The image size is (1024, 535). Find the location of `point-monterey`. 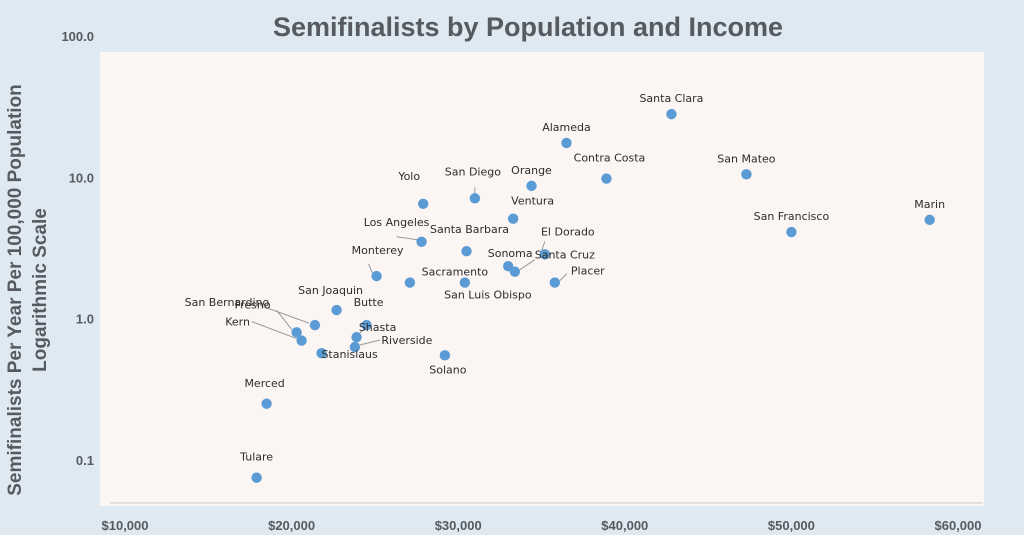

point-monterey is located at coordinates (376, 276).